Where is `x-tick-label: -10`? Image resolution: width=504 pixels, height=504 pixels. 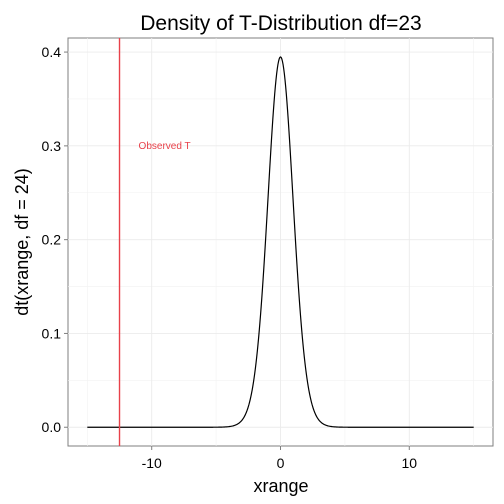
x-tick-label: -10 is located at coordinates (152, 463).